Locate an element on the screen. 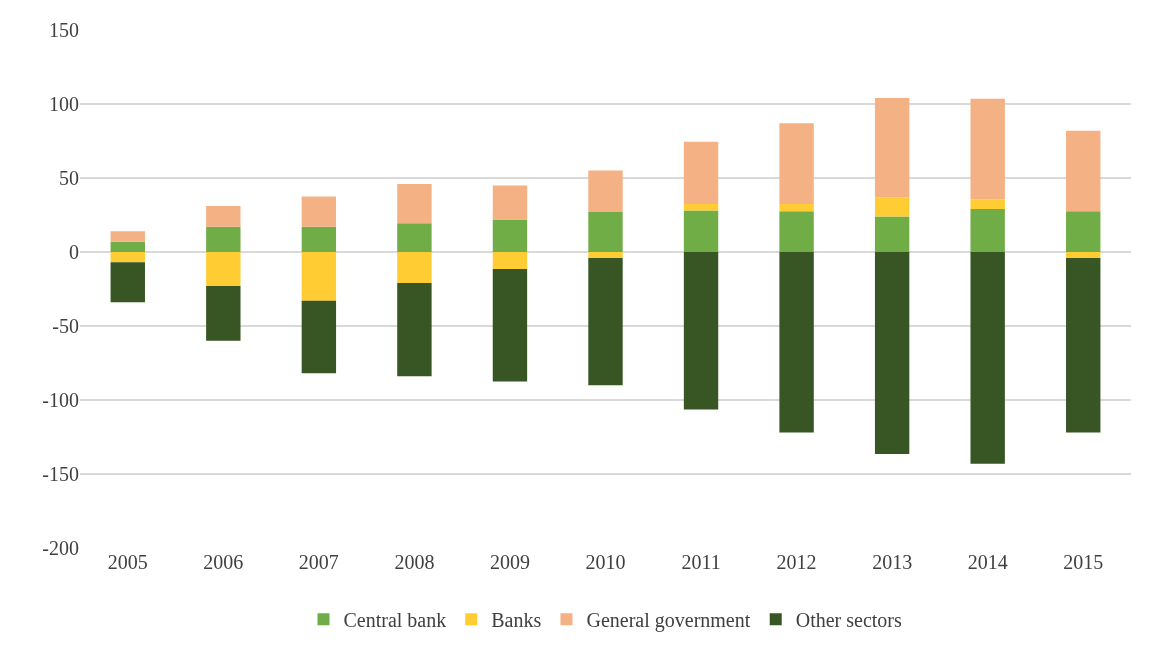  legend-label: Other sectors is located at coordinates (849, 620).